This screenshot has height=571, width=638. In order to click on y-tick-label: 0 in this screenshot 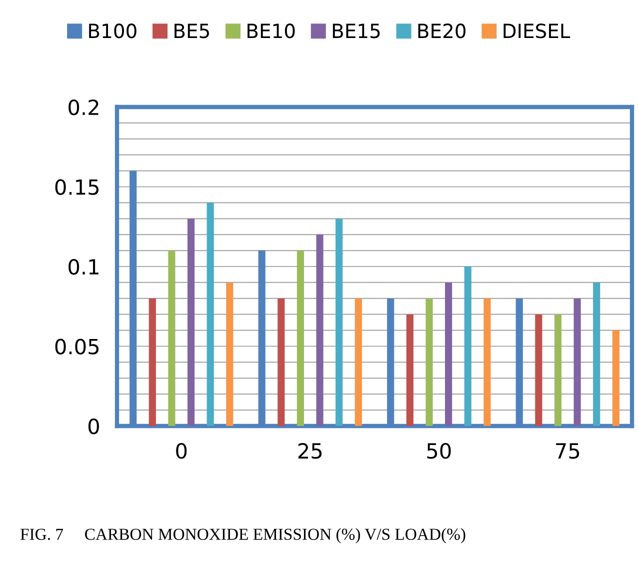, I will do `click(93, 426)`.